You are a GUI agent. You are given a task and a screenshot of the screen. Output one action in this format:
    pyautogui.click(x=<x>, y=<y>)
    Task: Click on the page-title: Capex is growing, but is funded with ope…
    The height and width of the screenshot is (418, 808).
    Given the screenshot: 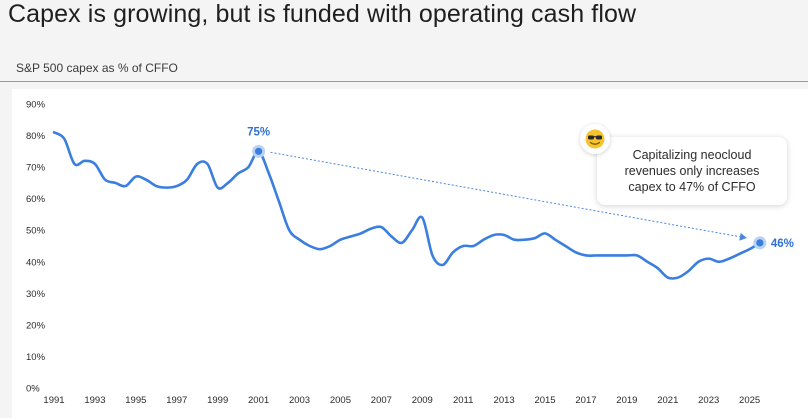 What is the action you would take?
    pyautogui.click(x=322, y=14)
    